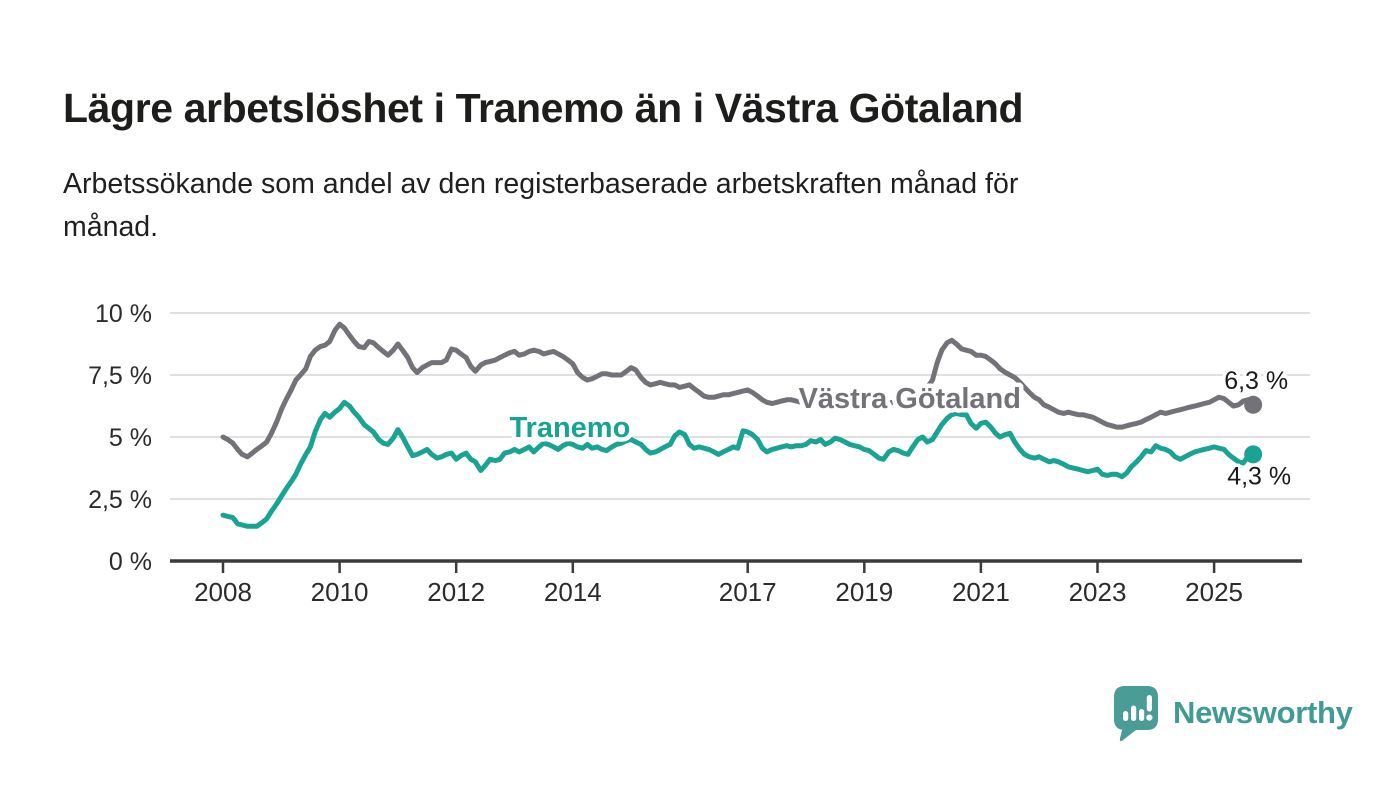  What do you see at coordinates (123, 314) in the screenshot?
I see `y-axis-label-10: 10 %` at bounding box center [123, 314].